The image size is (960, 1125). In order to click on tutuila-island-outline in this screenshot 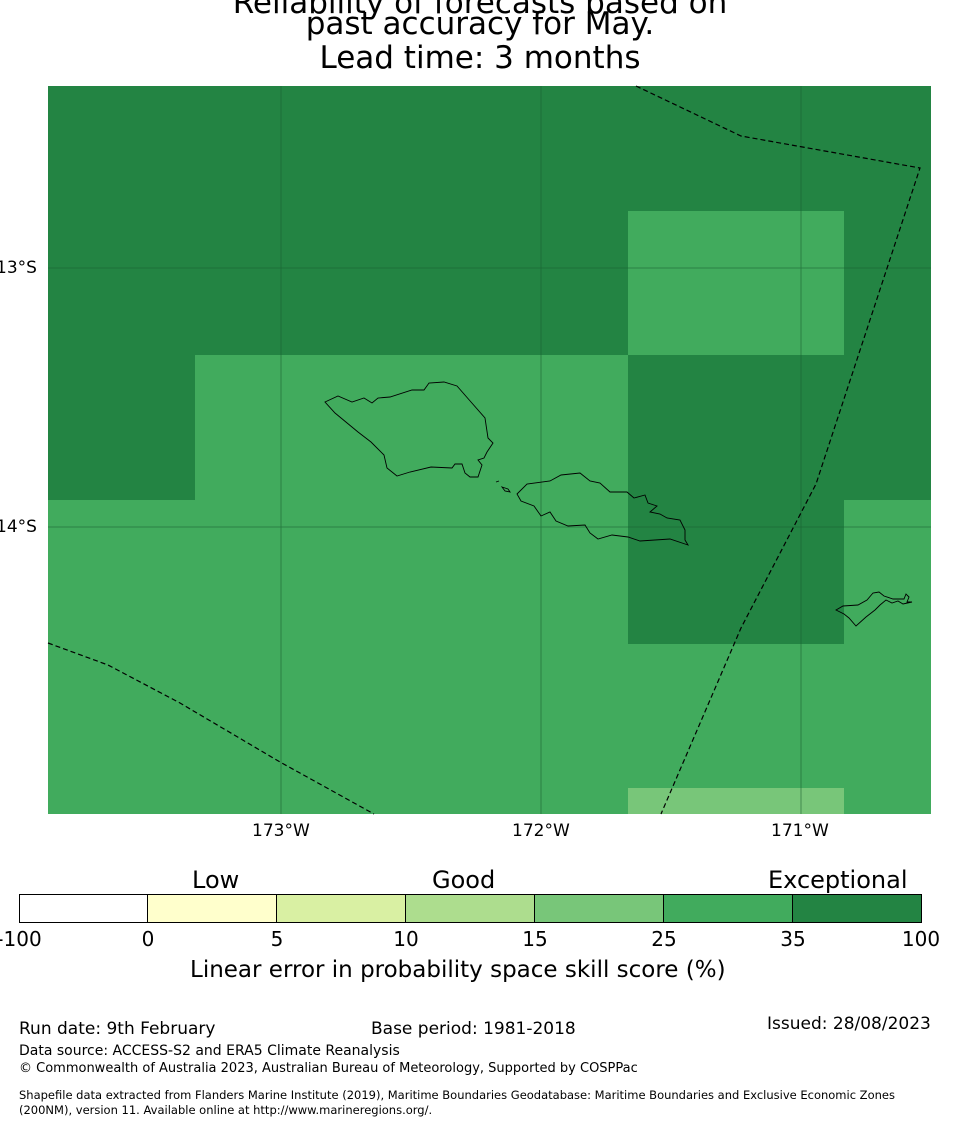, I will do `click(874, 609)`.